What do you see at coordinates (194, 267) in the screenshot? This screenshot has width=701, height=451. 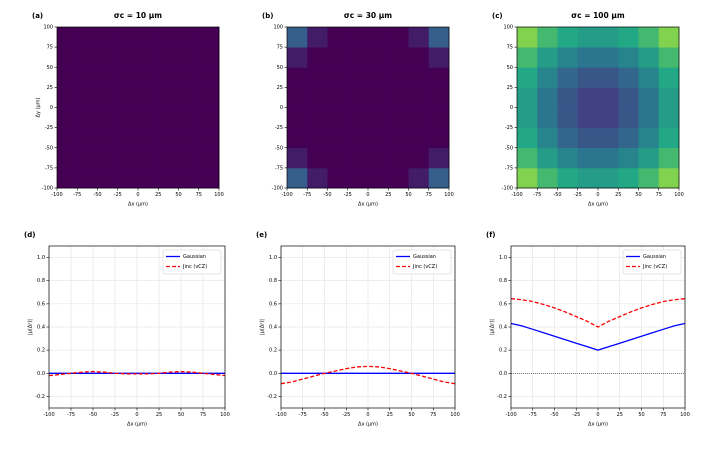 I see `legend-label: Jinc (vCZ)` at bounding box center [194, 267].